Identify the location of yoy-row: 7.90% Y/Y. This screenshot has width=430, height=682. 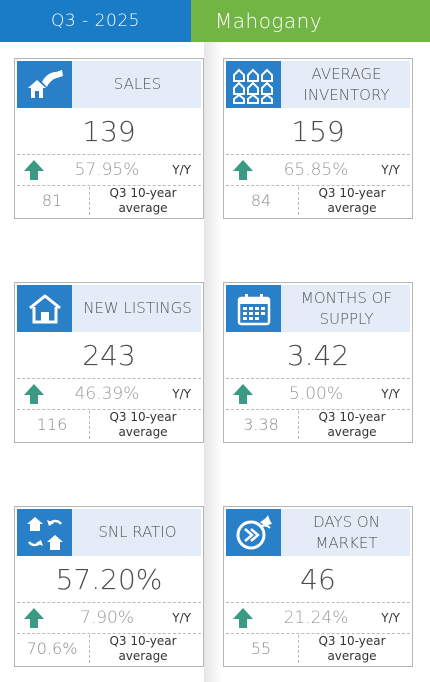
(109, 618).